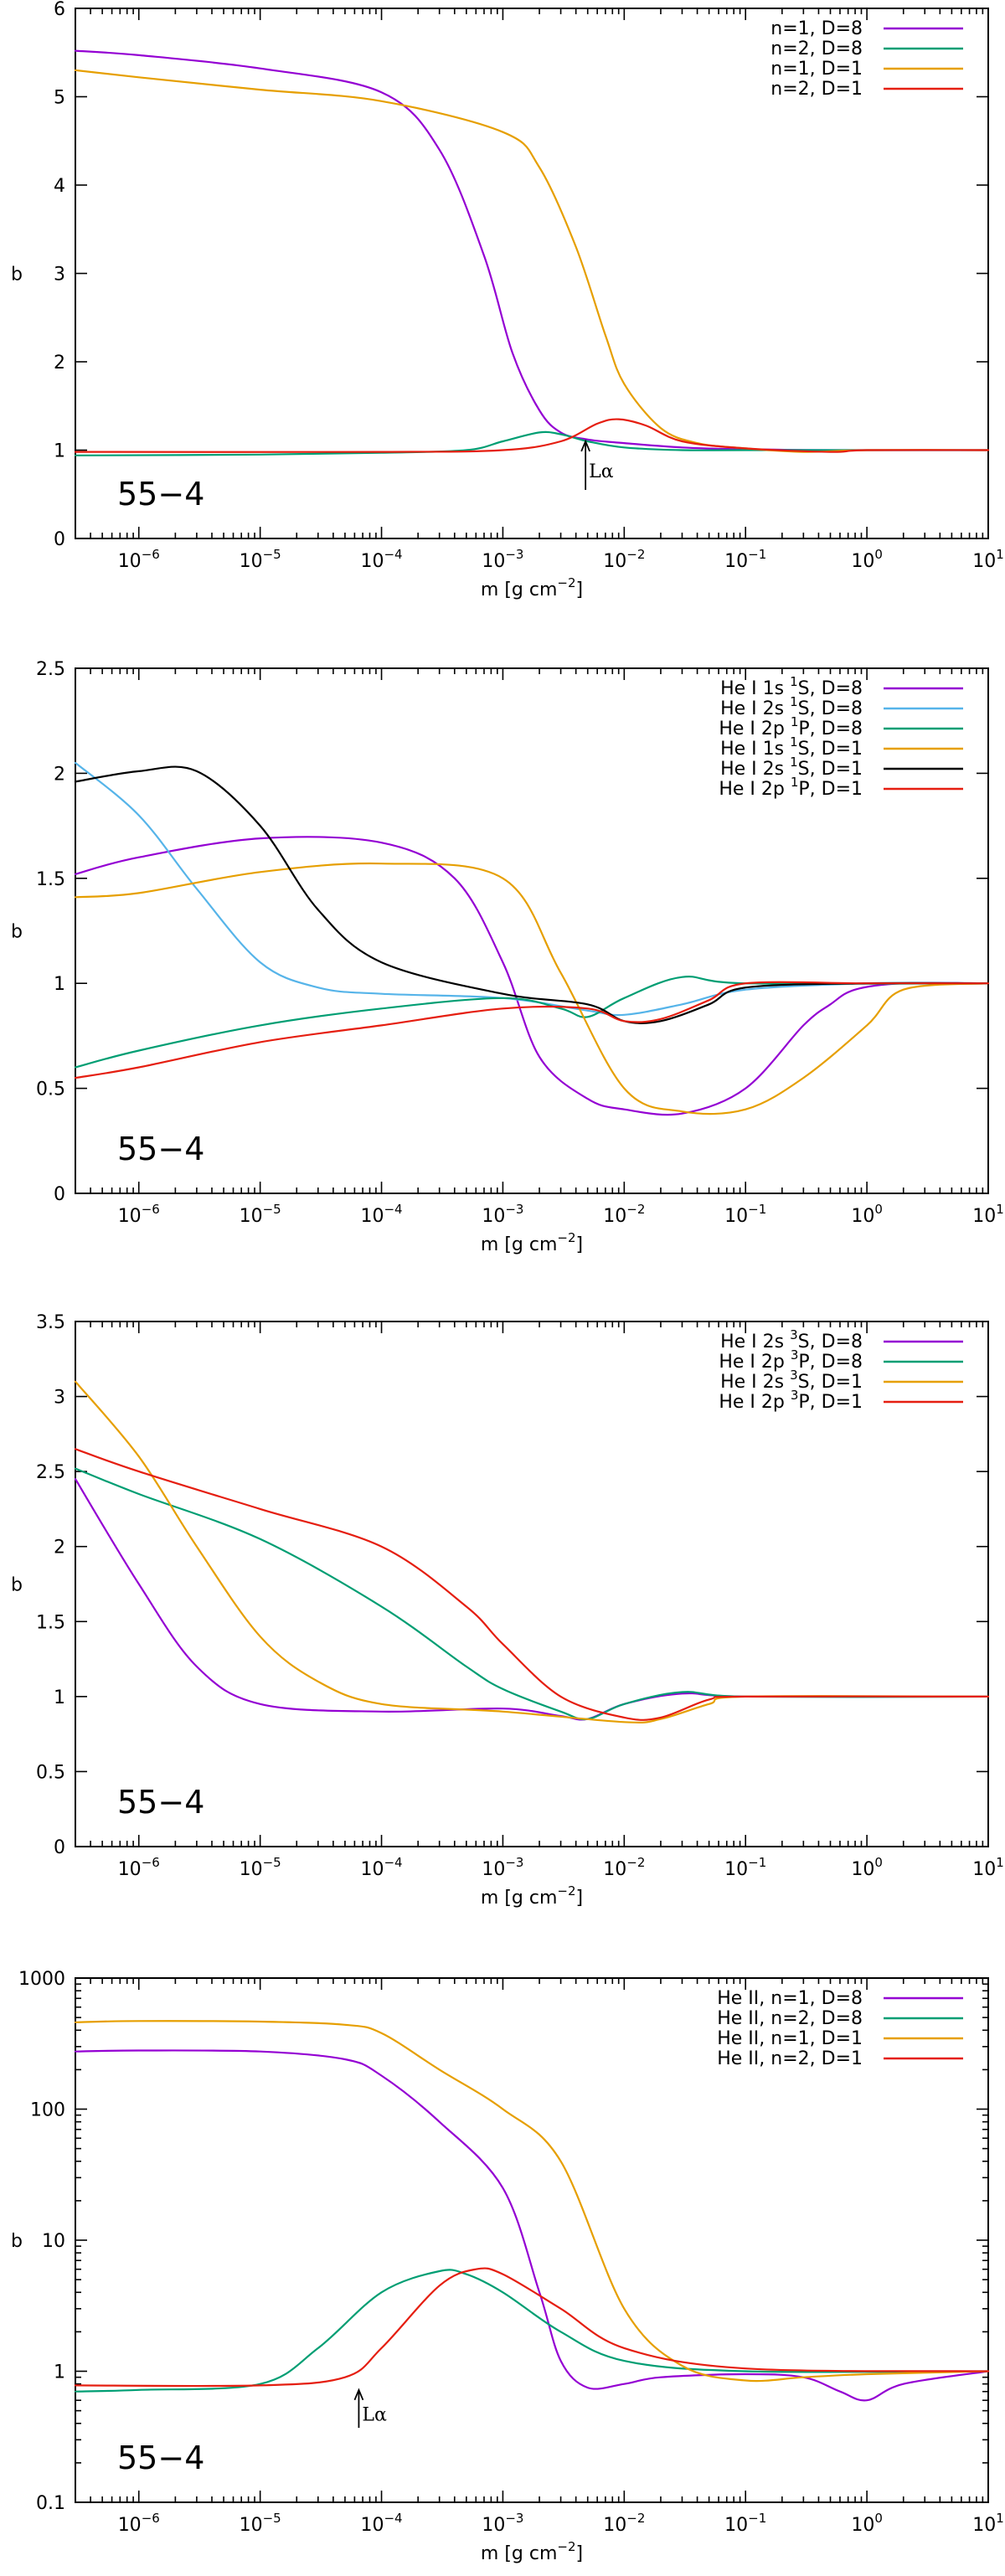 The height and width of the screenshot is (2576, 1005). What do you see at coordinates (50, 2503) in the screenshot?
I see `y-tick-label: 0.1` at bounding box center [50, 2503].